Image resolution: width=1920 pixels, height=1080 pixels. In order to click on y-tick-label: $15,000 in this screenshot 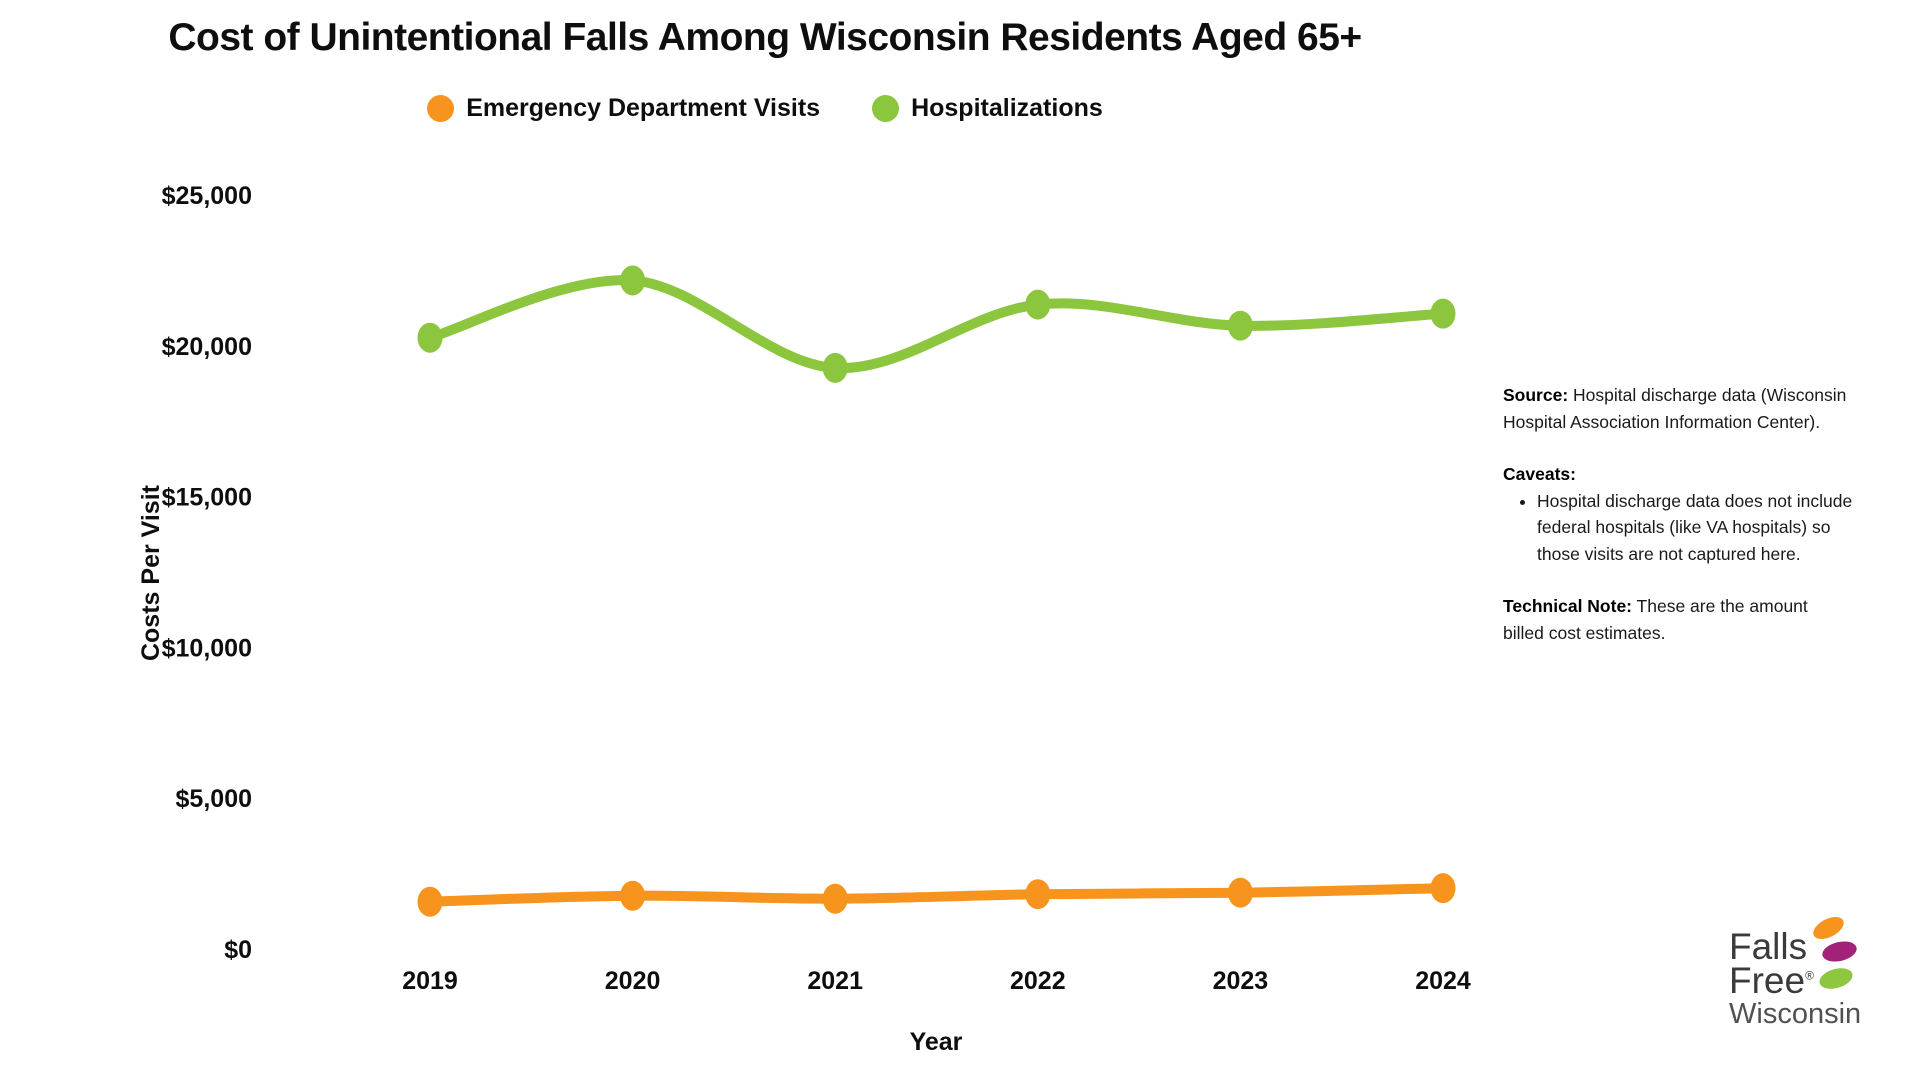, I will do `click(207, 498)`.